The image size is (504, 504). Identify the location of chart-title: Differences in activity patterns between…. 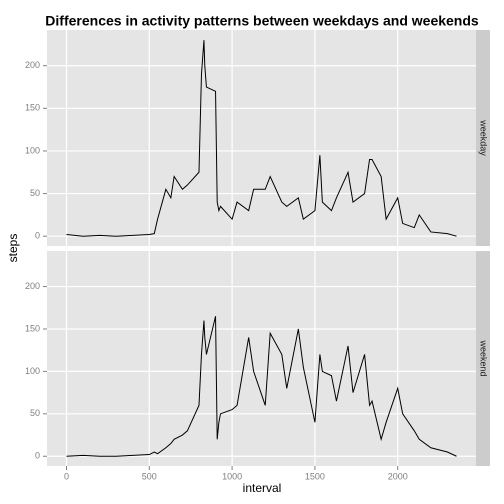
(262, 21).